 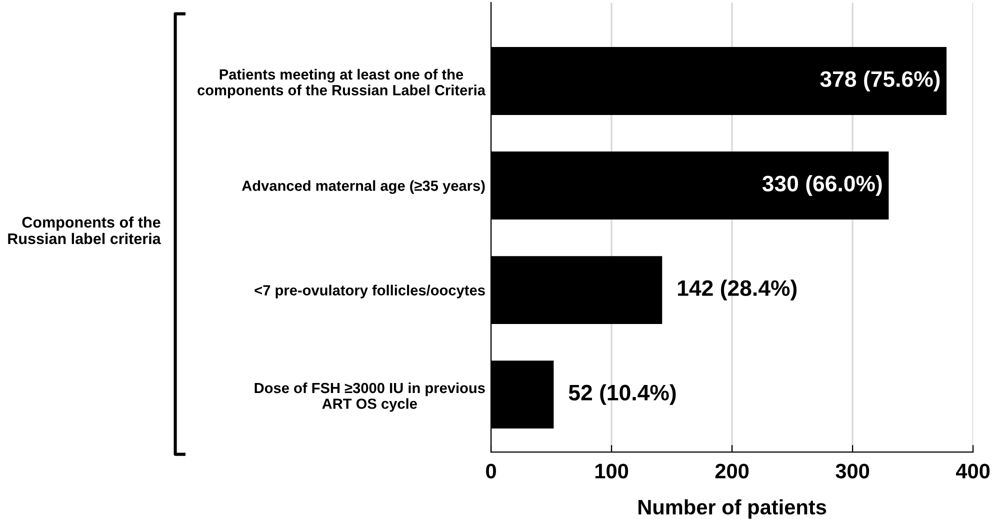 I want to click on data-label: 330 (66.0%), so click(x=822, y=185).